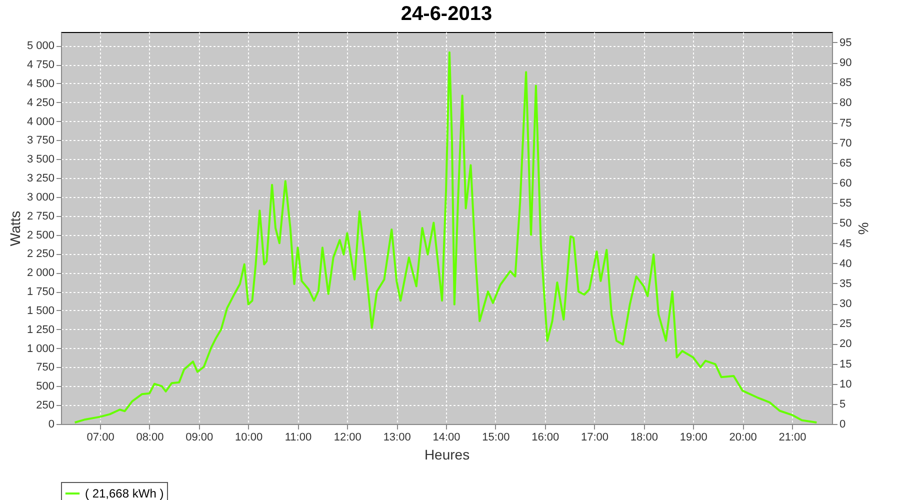  I want to click on y-tick-label: 3 750, so click(40, 140).